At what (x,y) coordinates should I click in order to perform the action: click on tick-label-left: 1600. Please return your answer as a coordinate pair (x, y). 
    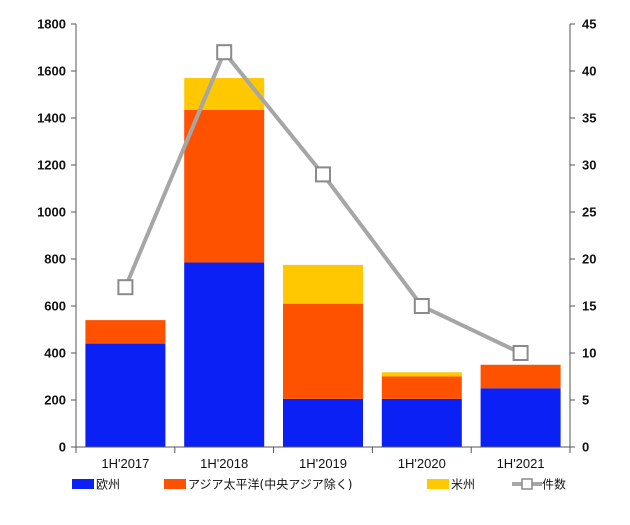
    Looking at the image, I should click on (51, 71).